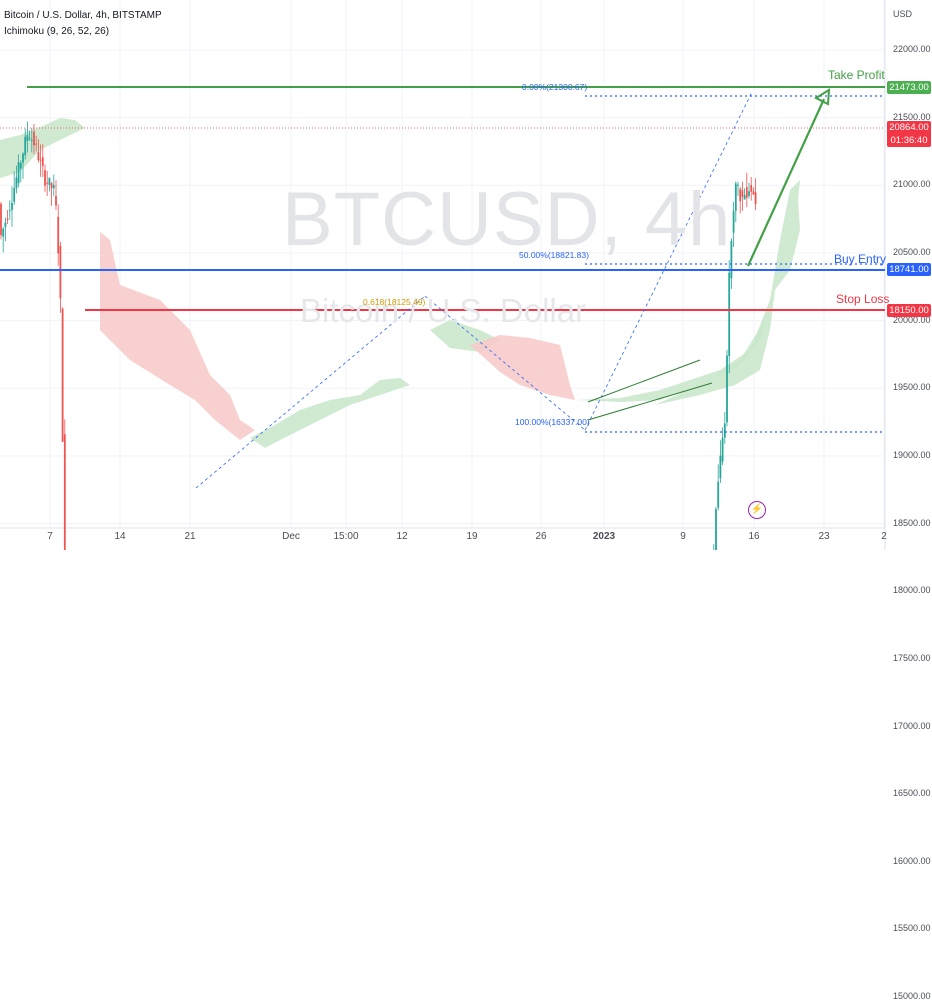 The height and width of the screenshot is (1001, 932). What do you see at coordinates (909, 140) in the screenshot?
I see `bar-countdown: 01:36:40` at bounding box center [909, 140].